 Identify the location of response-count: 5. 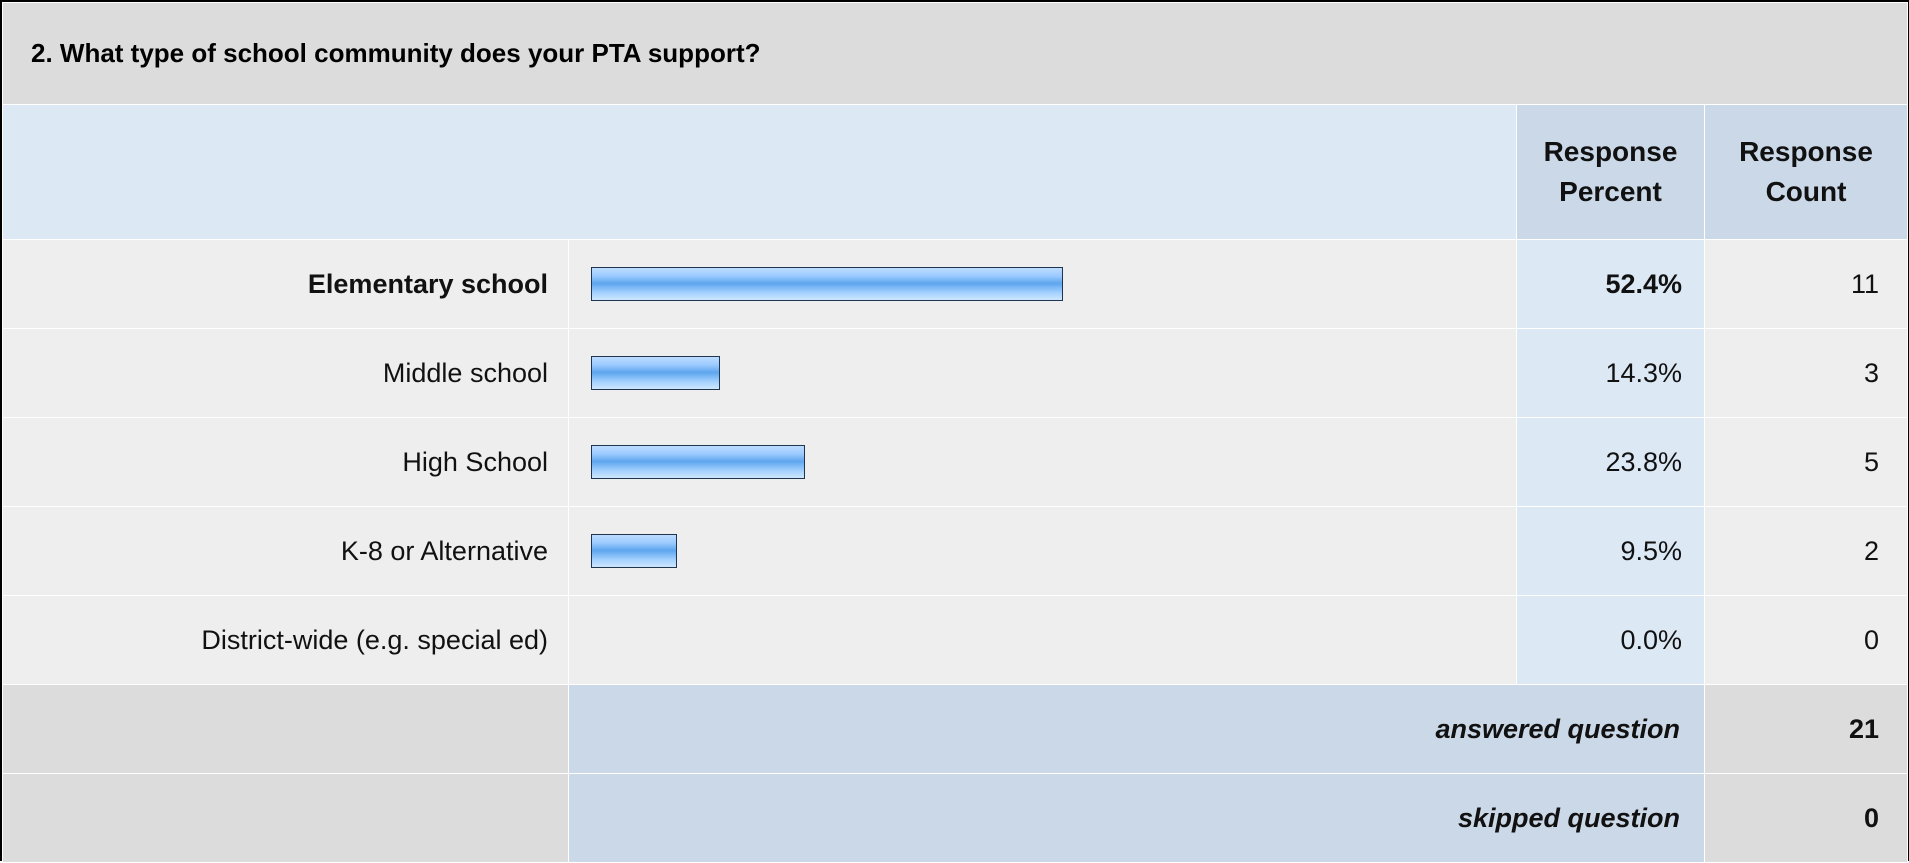
(1806, 462).